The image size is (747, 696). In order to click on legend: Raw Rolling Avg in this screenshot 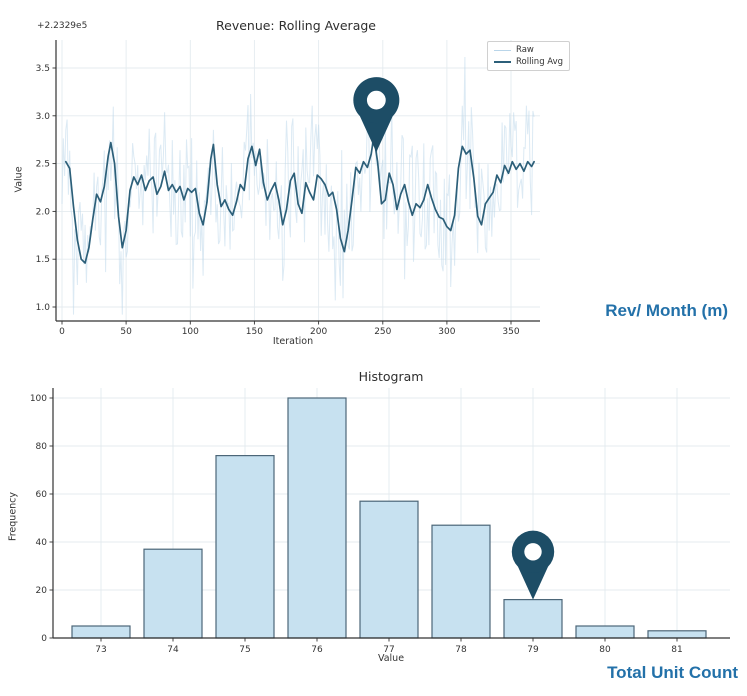, I will do `click(529, 56)`.